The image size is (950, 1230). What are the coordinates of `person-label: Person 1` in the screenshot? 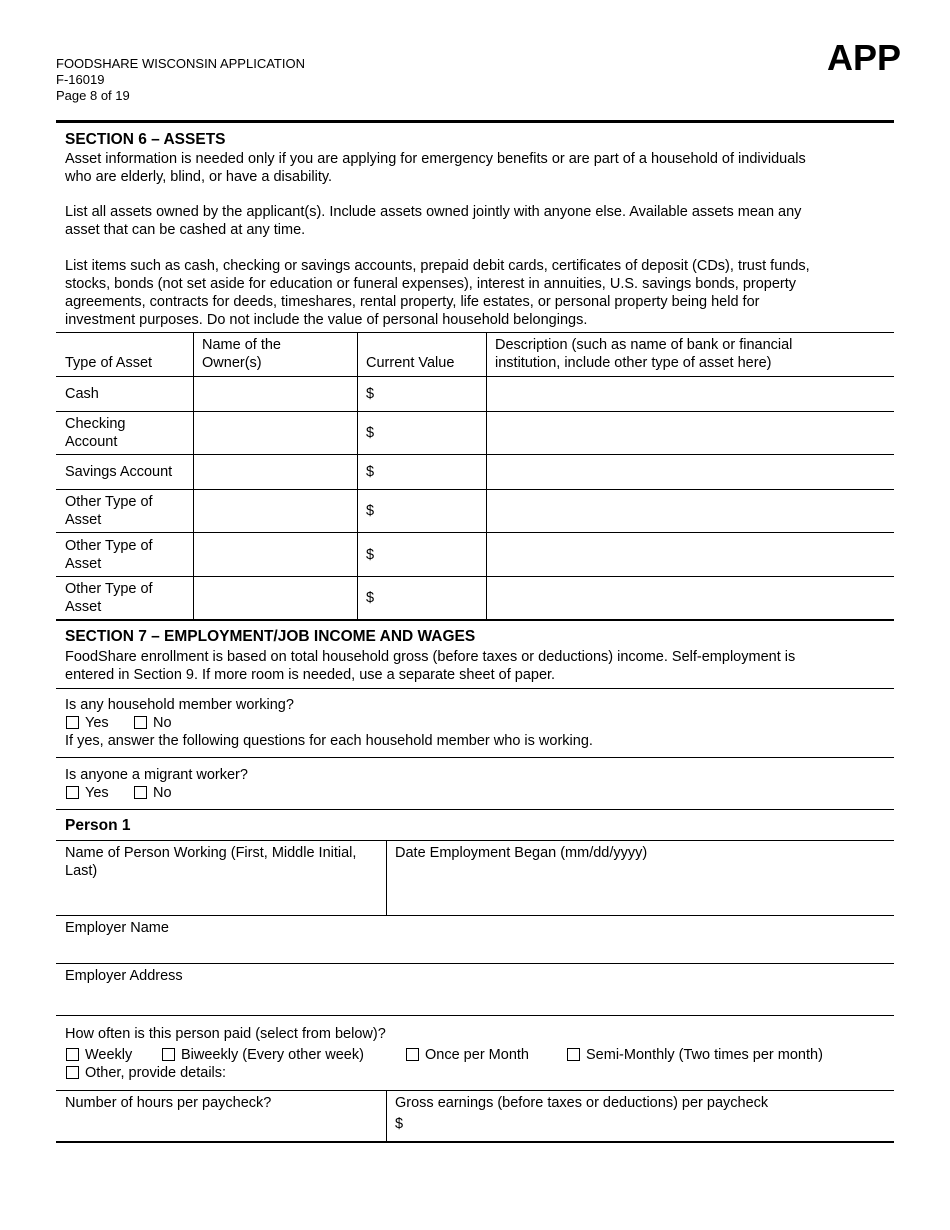 It's located at (98, 825).